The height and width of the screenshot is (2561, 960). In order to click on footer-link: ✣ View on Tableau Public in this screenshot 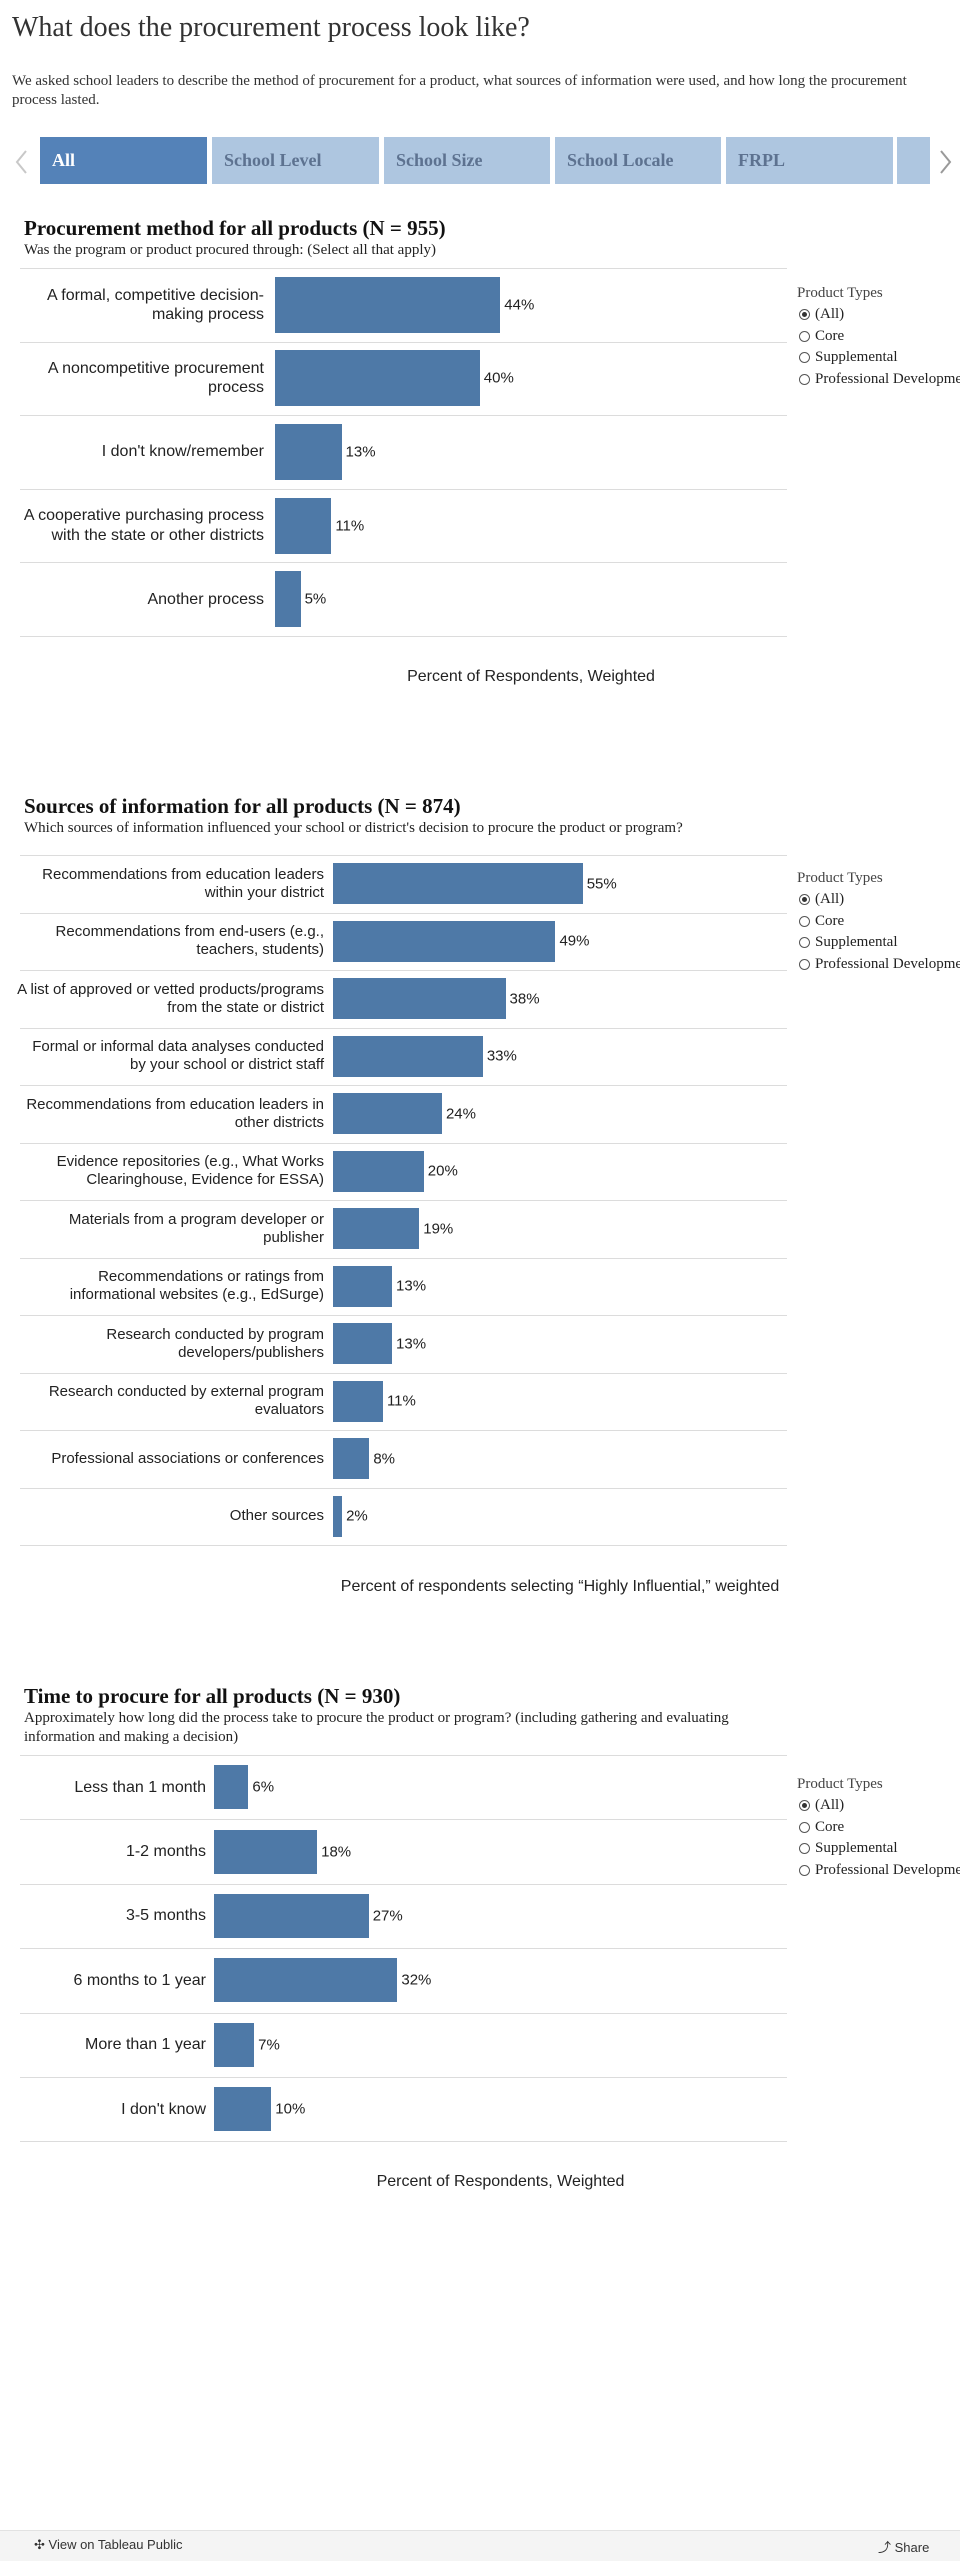, I will do `click(108, 2544)`.